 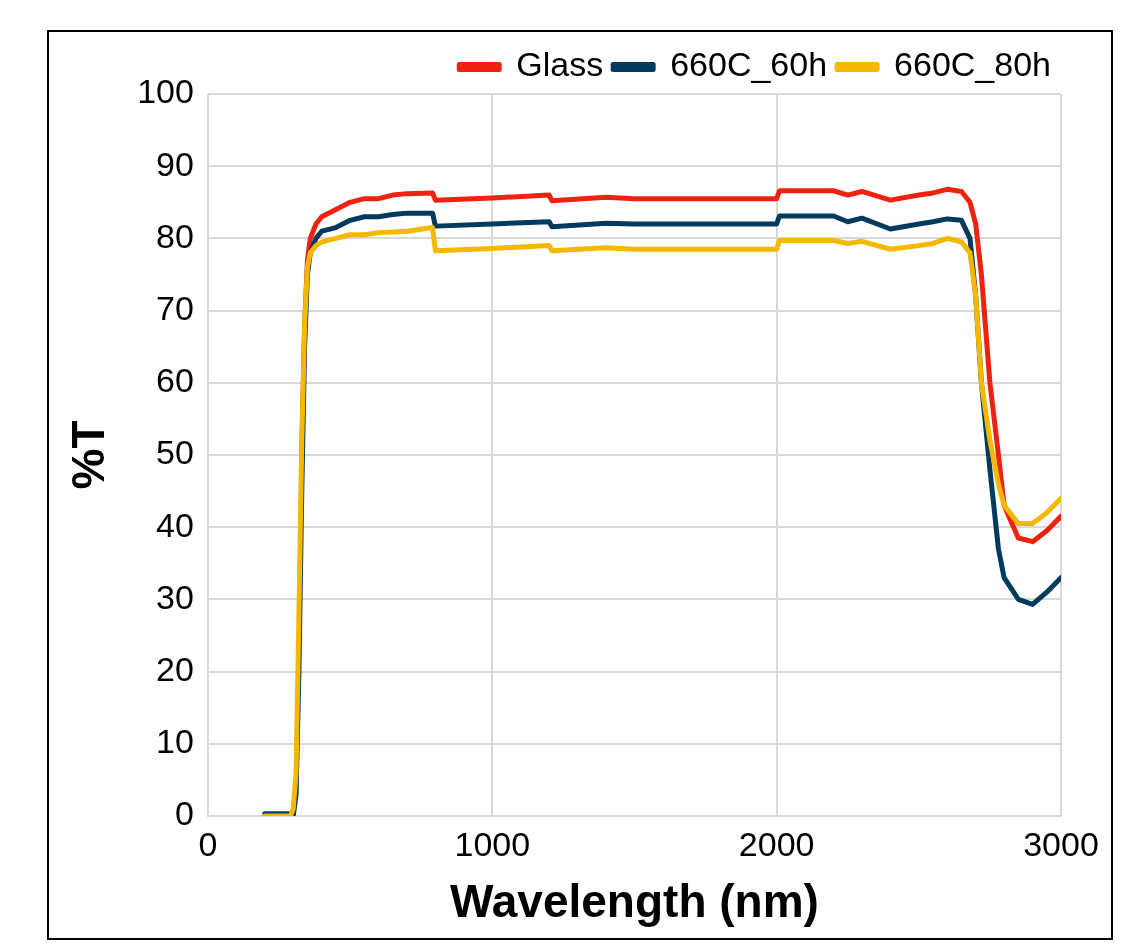 I want to click on legend-label: Glass, so click(x=560, y=64).